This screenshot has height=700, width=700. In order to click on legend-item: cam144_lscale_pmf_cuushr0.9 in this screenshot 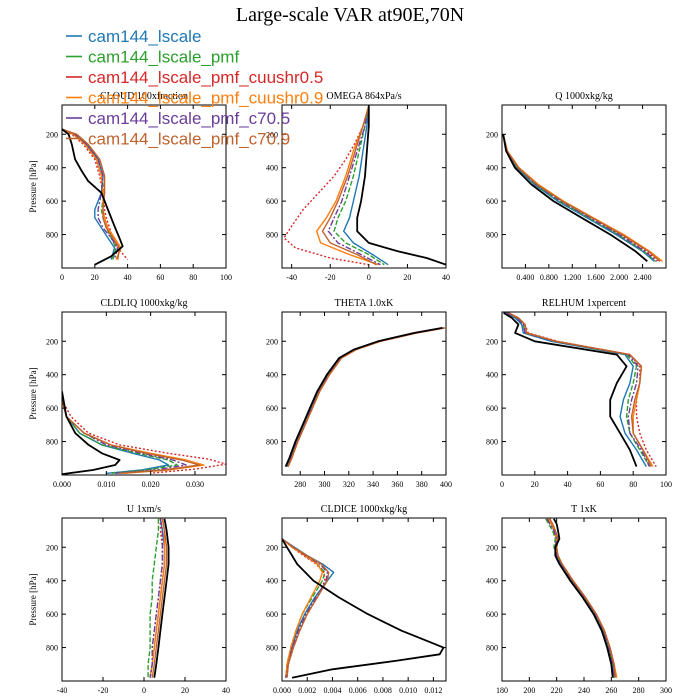, I will do `click(194, 98)`.